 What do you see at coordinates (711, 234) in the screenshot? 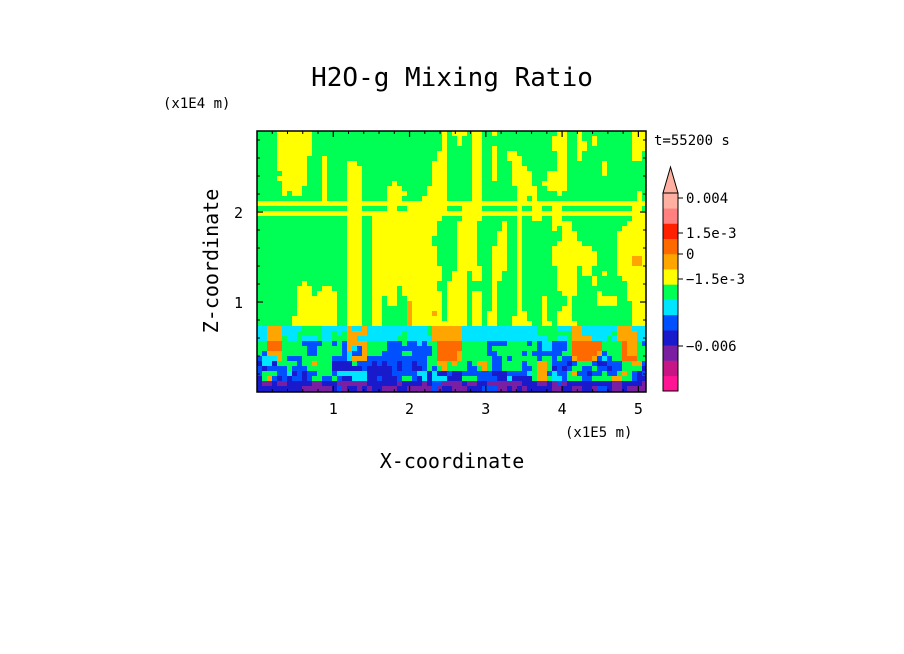
I see `colorbar-label: 1.5e-3` at bounding box center [711, 234].